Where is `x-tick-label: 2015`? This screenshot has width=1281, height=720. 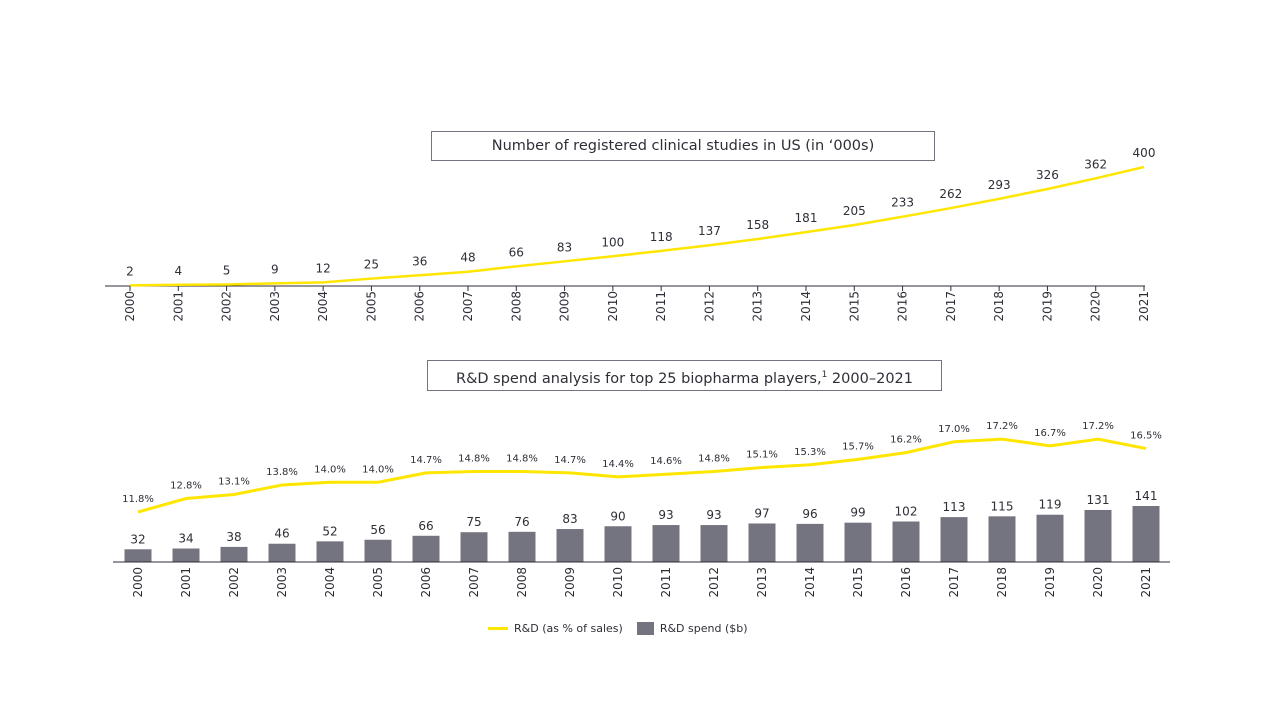
x-tick-label: 2015 is located at coordinates (858, 582).